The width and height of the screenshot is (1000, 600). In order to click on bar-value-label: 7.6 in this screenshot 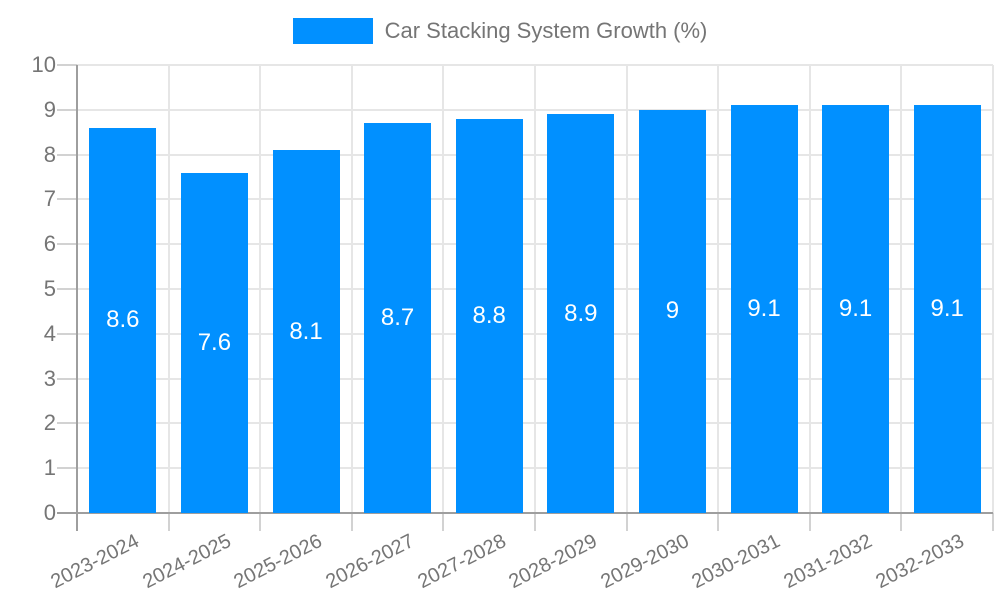, I will do `click(214, 342)`.